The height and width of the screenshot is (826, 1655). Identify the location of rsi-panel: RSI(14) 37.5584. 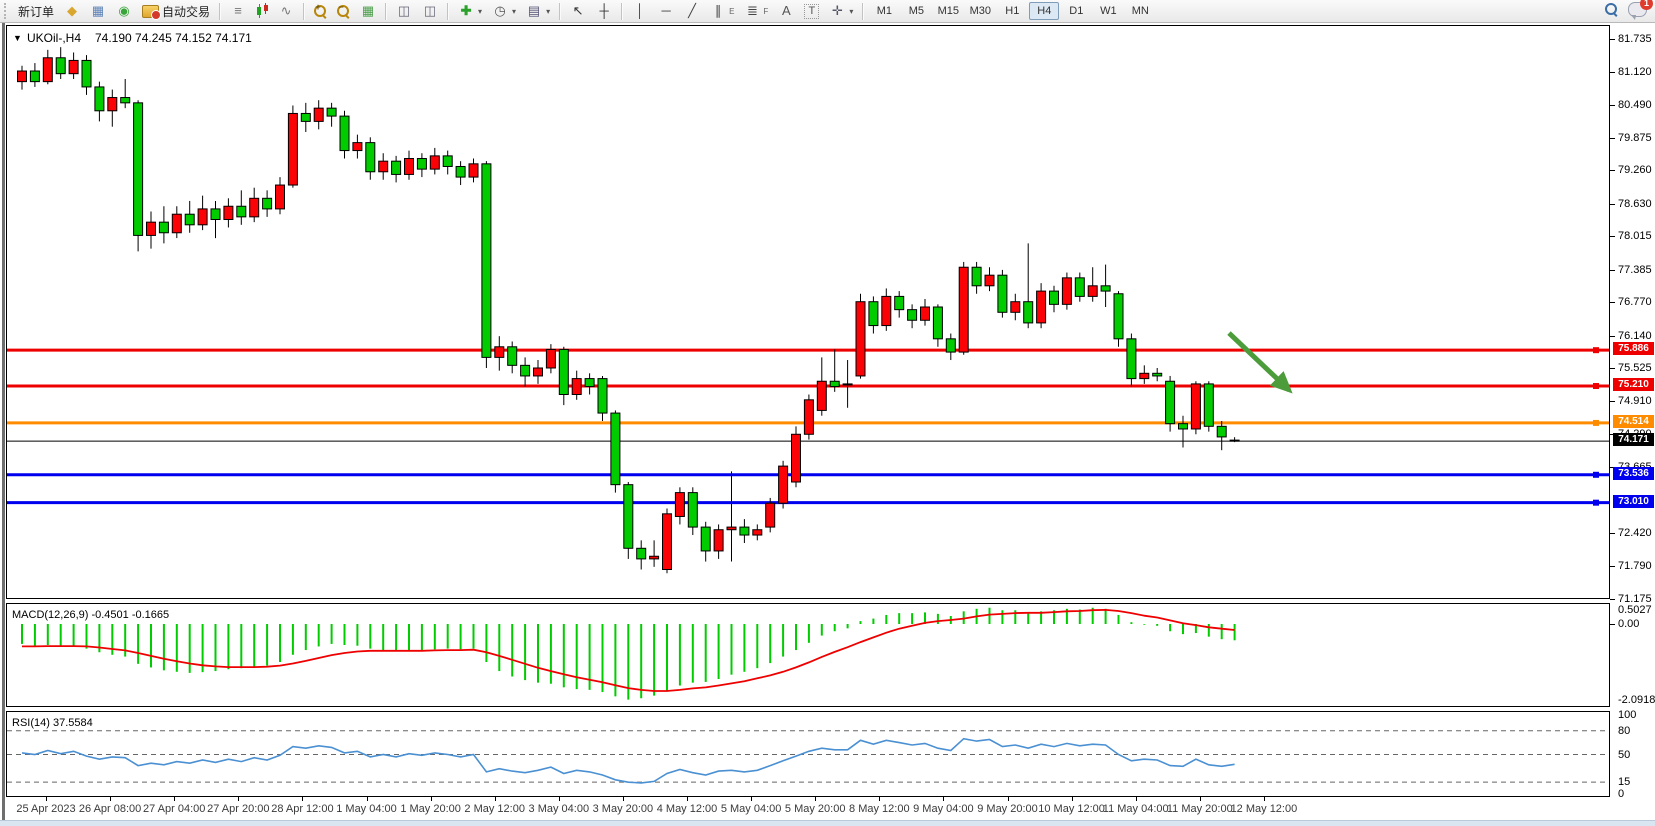
(808, 754).